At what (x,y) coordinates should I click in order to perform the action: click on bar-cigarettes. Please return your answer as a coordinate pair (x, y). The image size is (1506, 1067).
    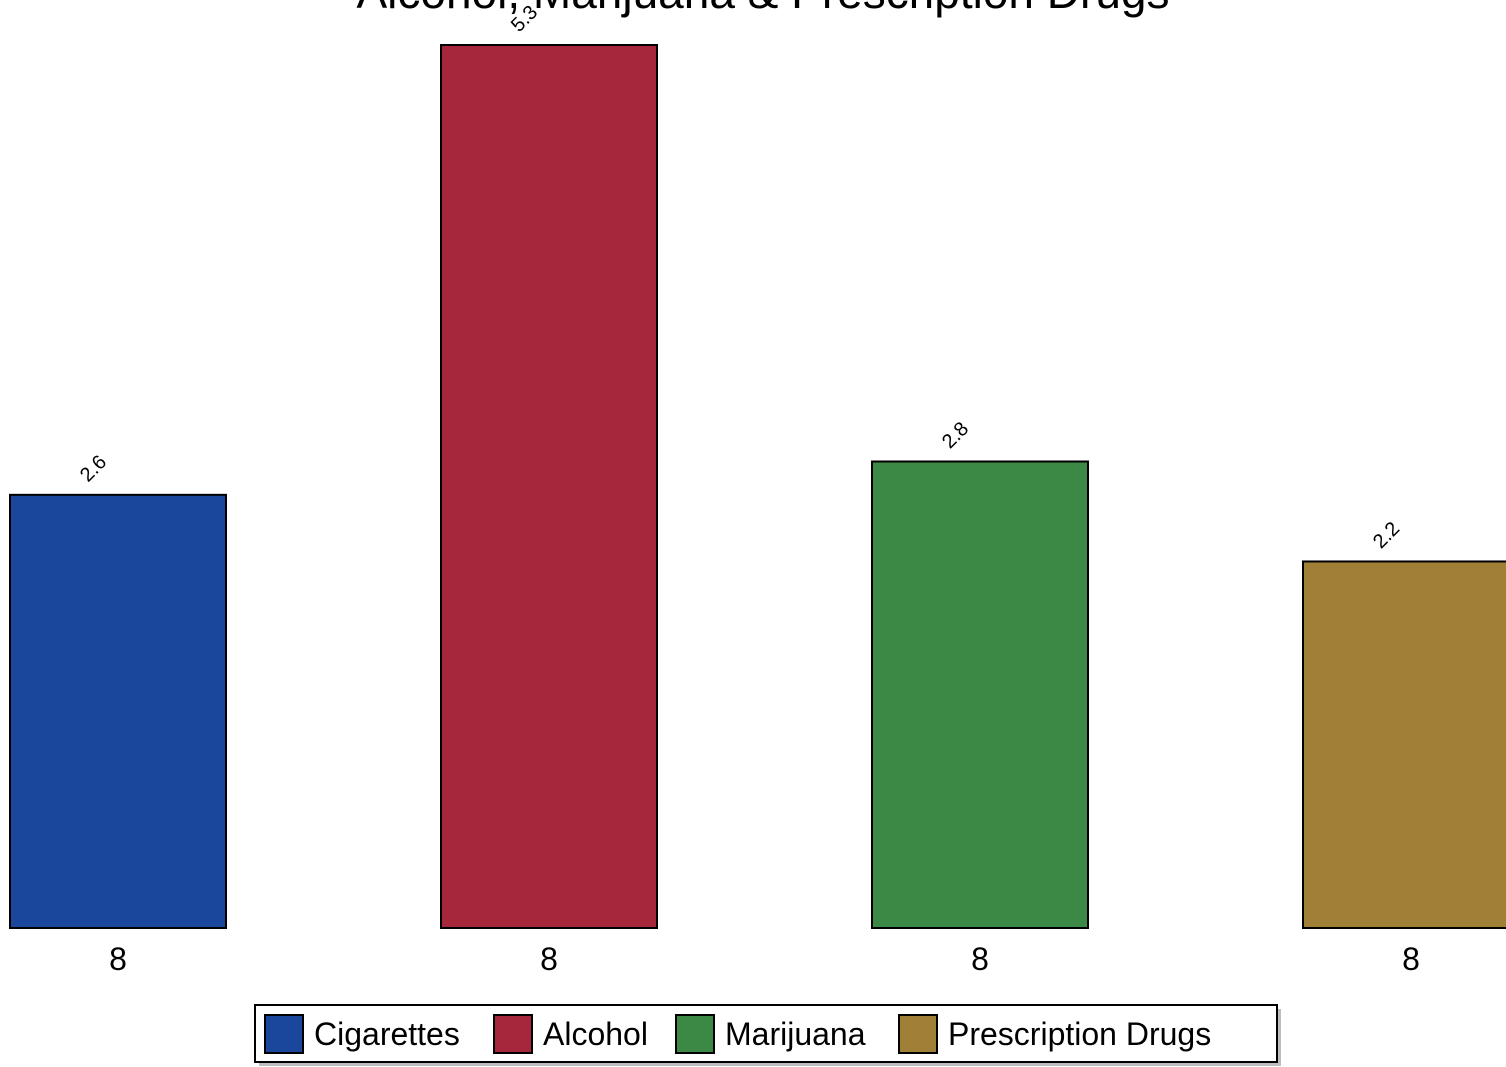
    Looking at the image, I should click on (118, 711).